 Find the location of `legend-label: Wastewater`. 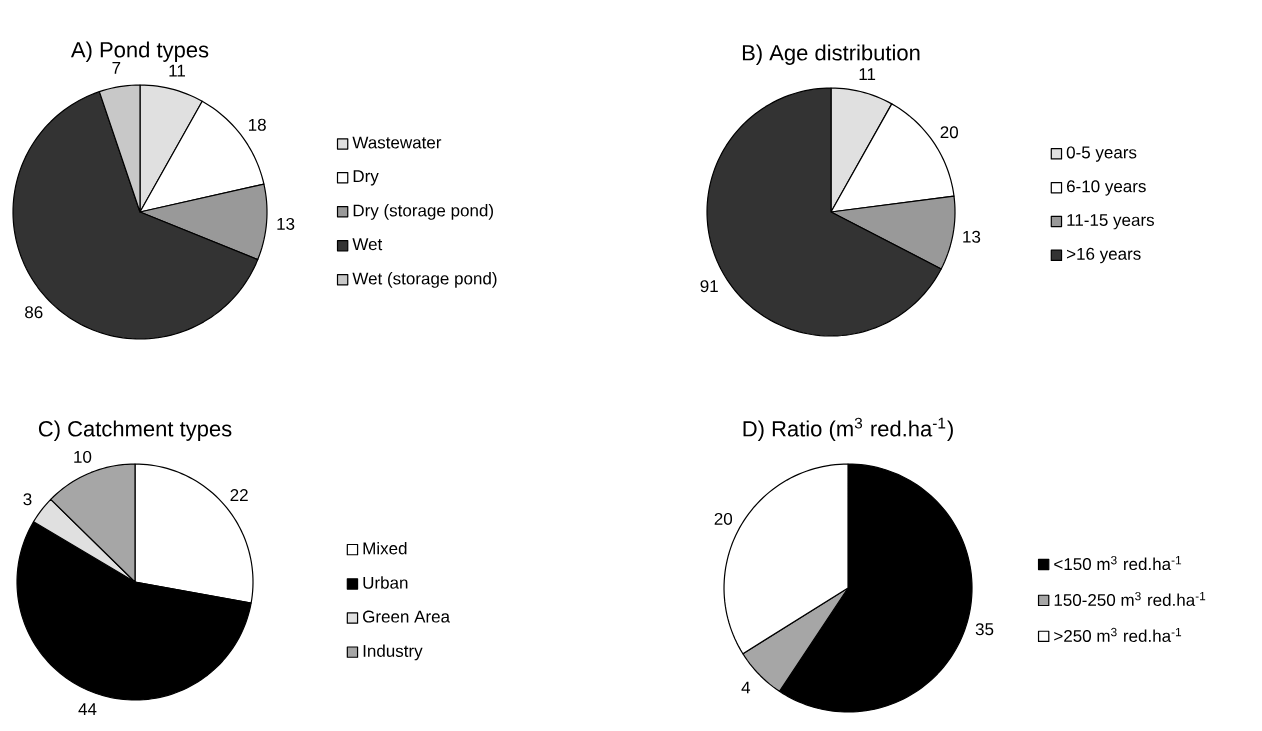

legend-label: Wastewater is located at coordinates (397, 142).